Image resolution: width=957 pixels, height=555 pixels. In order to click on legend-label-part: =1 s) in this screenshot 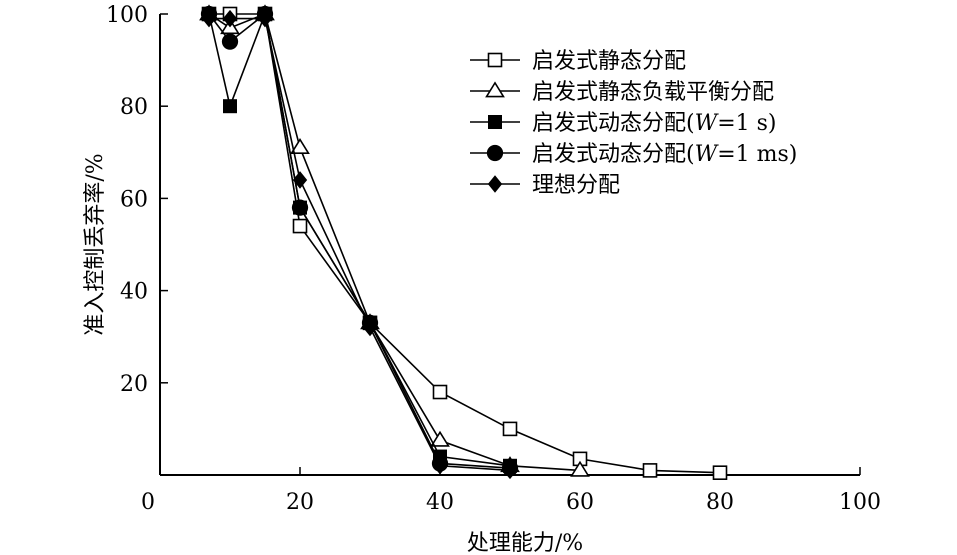, I will do `click(746, 123)`.